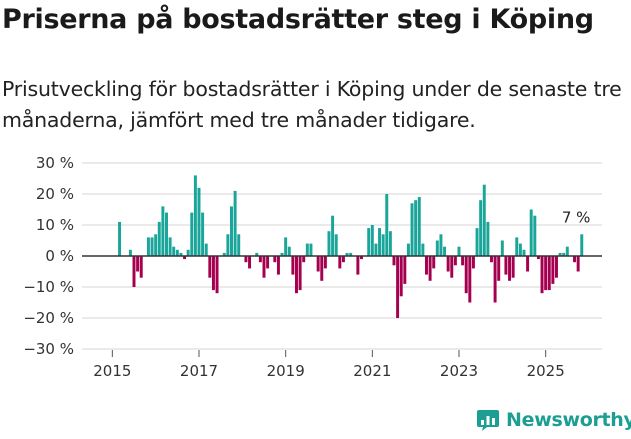  What do you see at coordinates (55, 194) in the screenshot?
I see `y-tick-label: 20 %` at bounding box center [55, 194].